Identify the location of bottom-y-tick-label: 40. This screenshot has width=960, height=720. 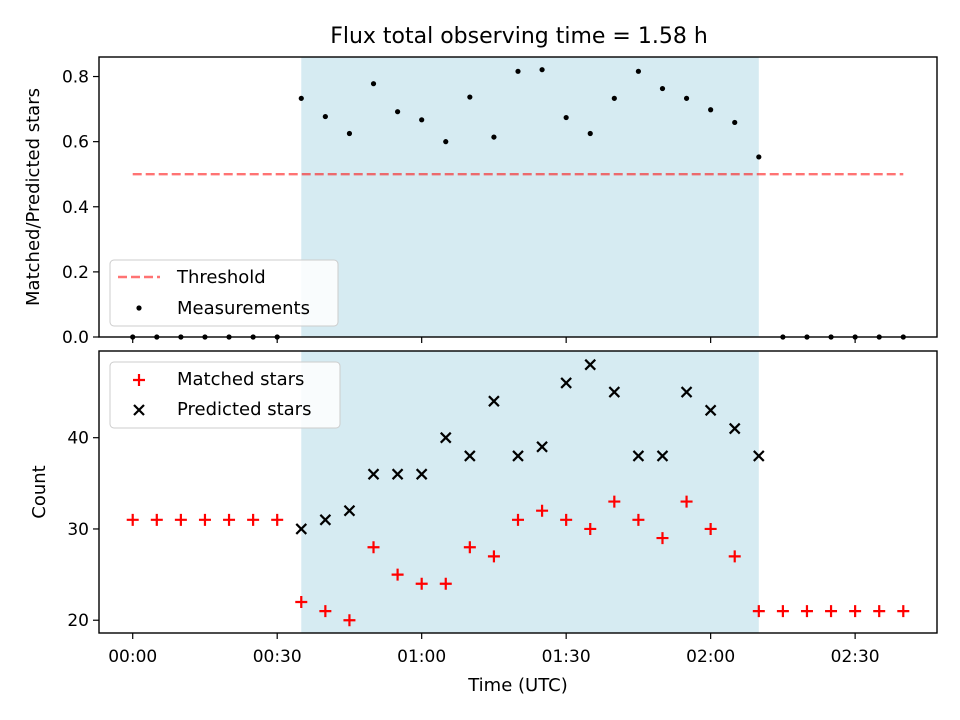
(78, 439).